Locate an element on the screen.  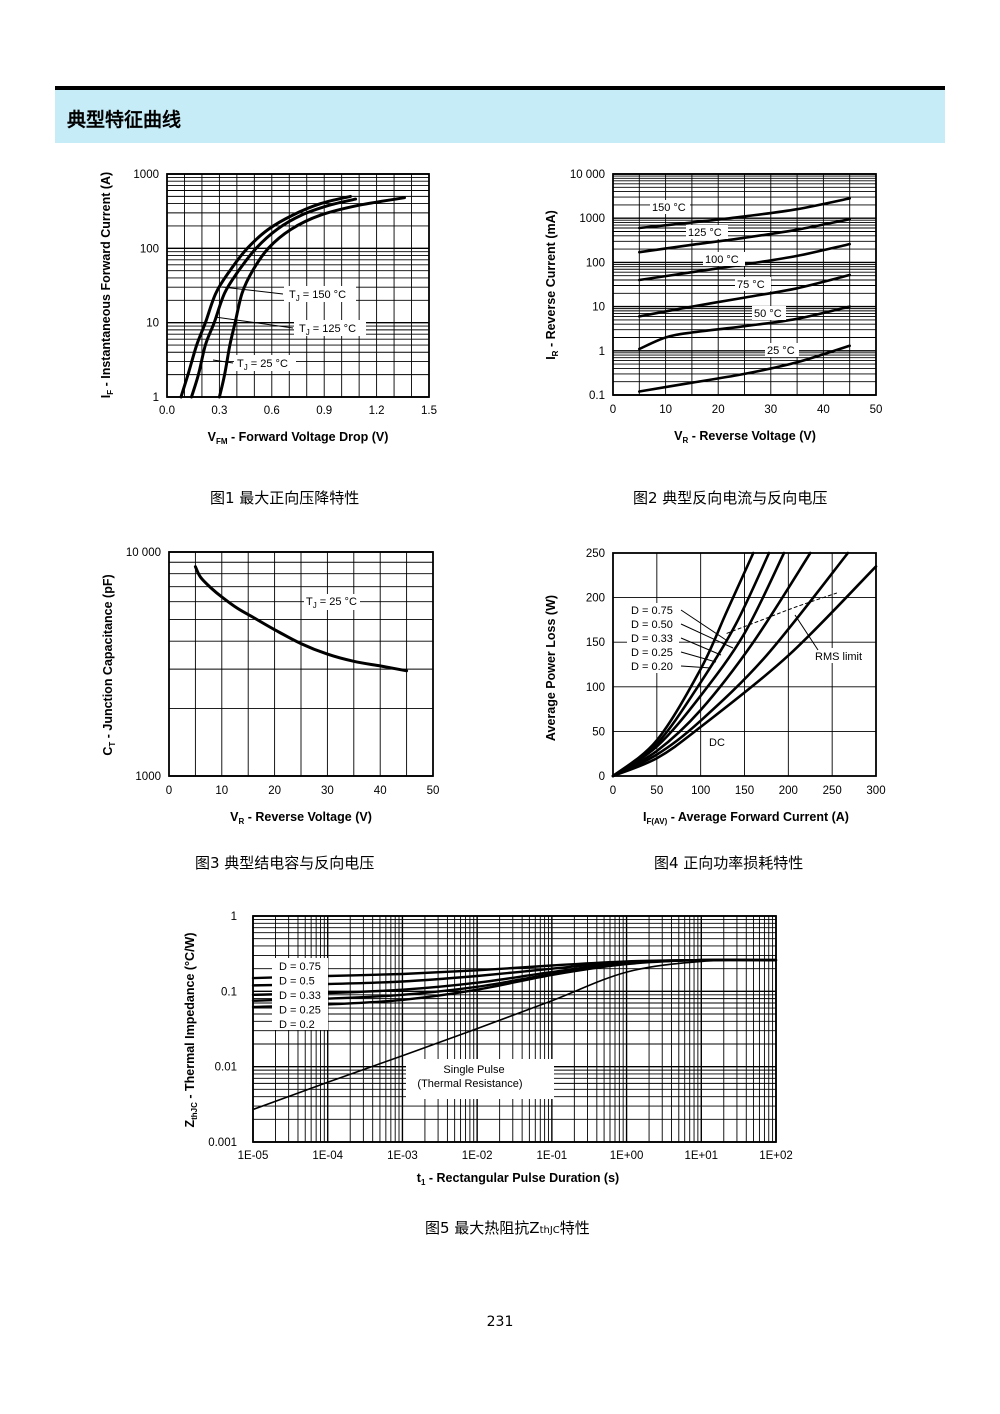
series-label: 75 °C is located at coordinates (751, 285).